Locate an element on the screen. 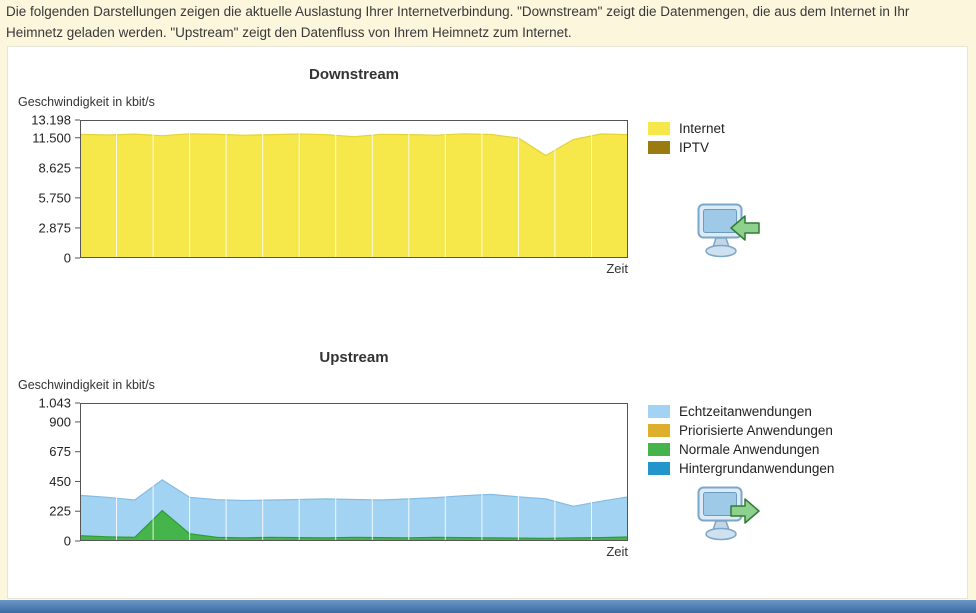 This screenshot has height=613, width=976. legend-item: Priorisierte Anwendungen is located at coordinates (741, 430).